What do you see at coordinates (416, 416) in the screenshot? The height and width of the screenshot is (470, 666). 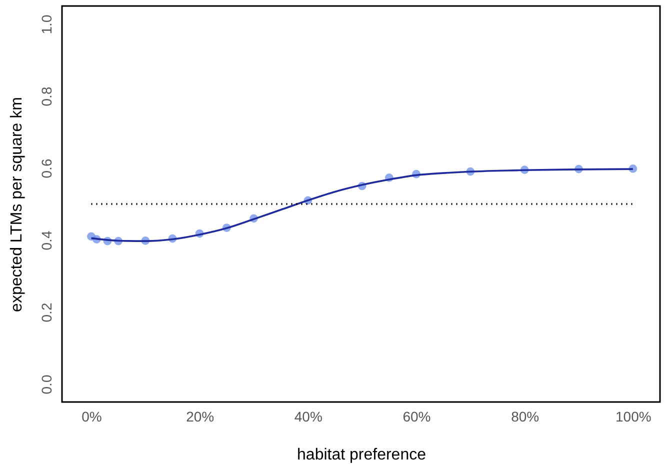 I see `x-tick-label: 60%` at bounding box center [416, 416].